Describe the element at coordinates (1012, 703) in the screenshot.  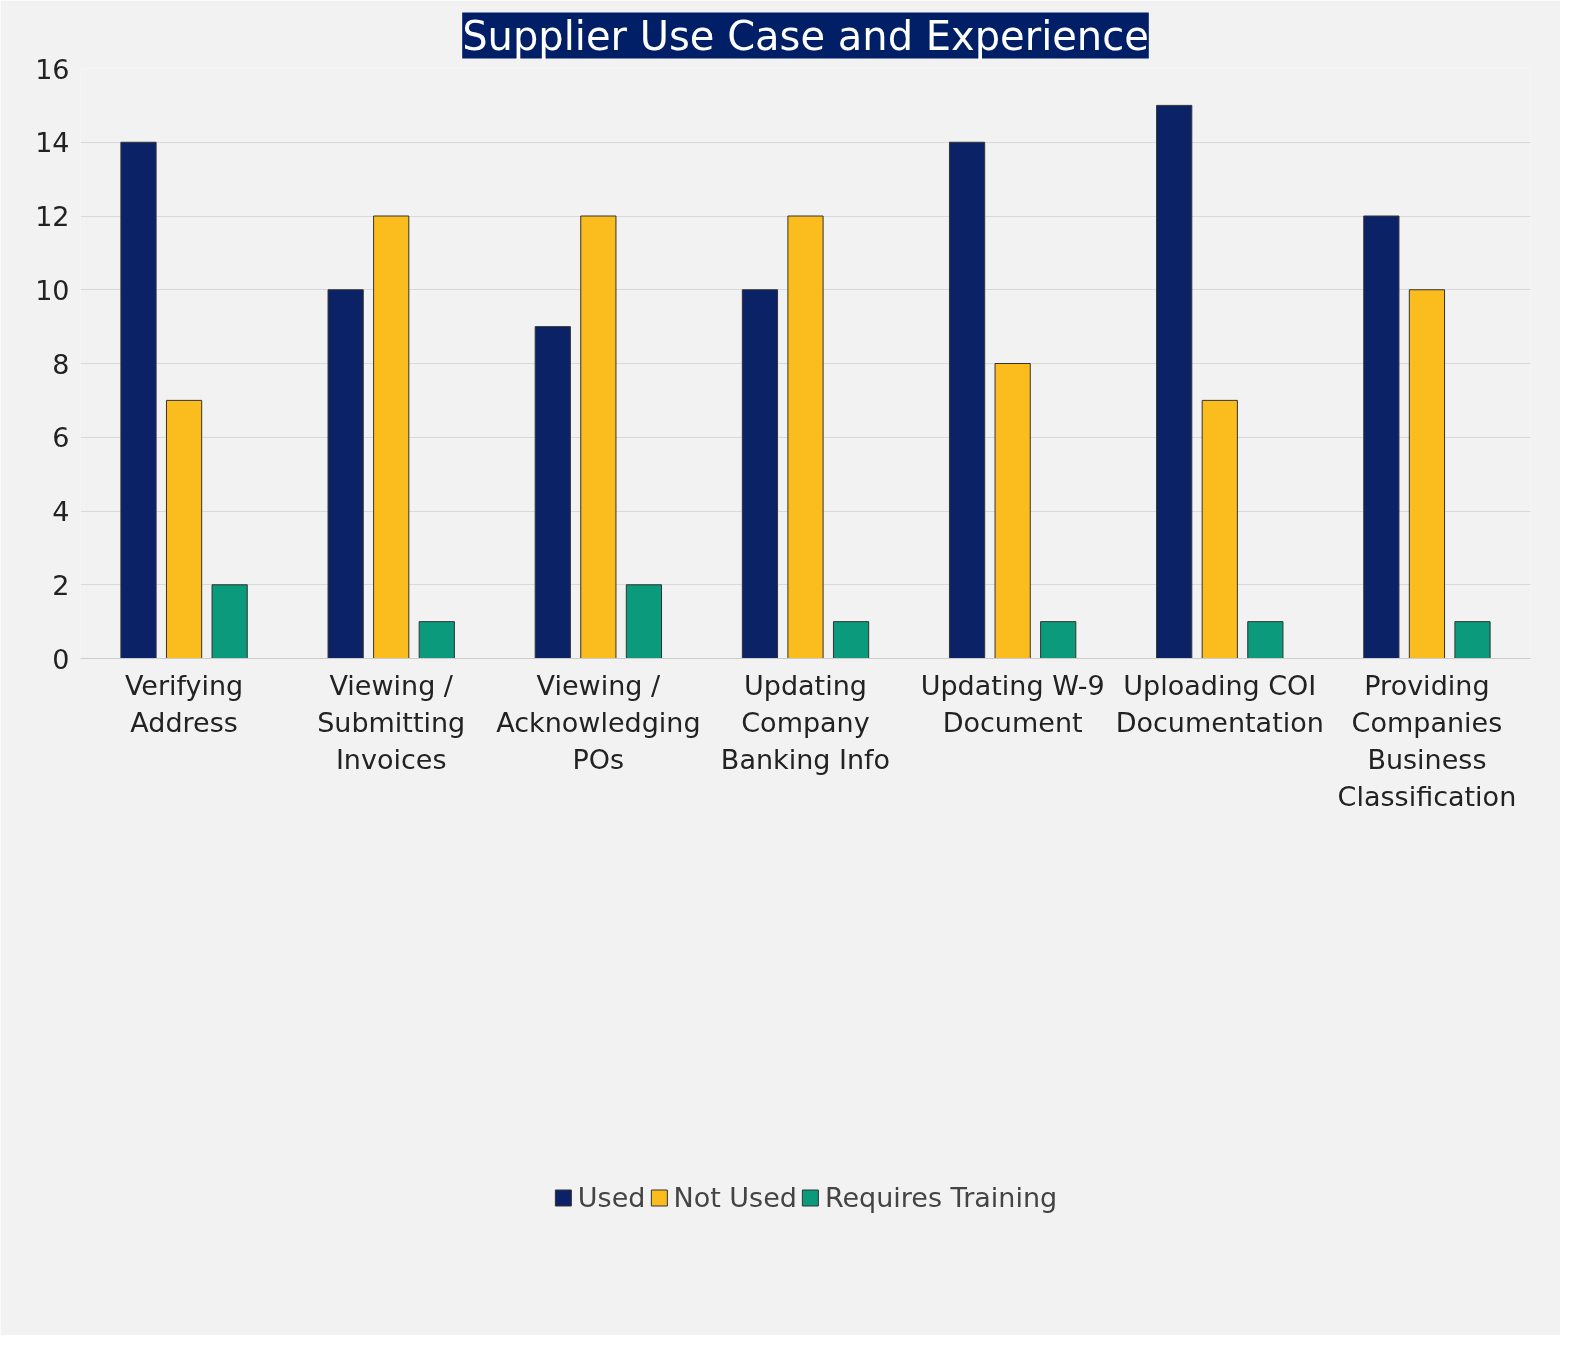
I see `x-tick-label: Updating W-9 Document` at that location.